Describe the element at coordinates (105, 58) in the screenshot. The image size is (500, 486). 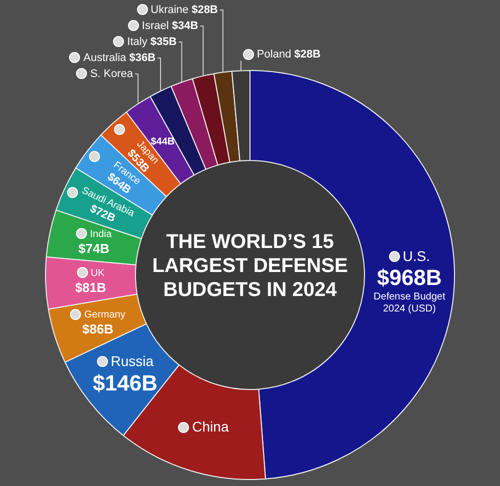
I see `slice-label: Australia` at that location.